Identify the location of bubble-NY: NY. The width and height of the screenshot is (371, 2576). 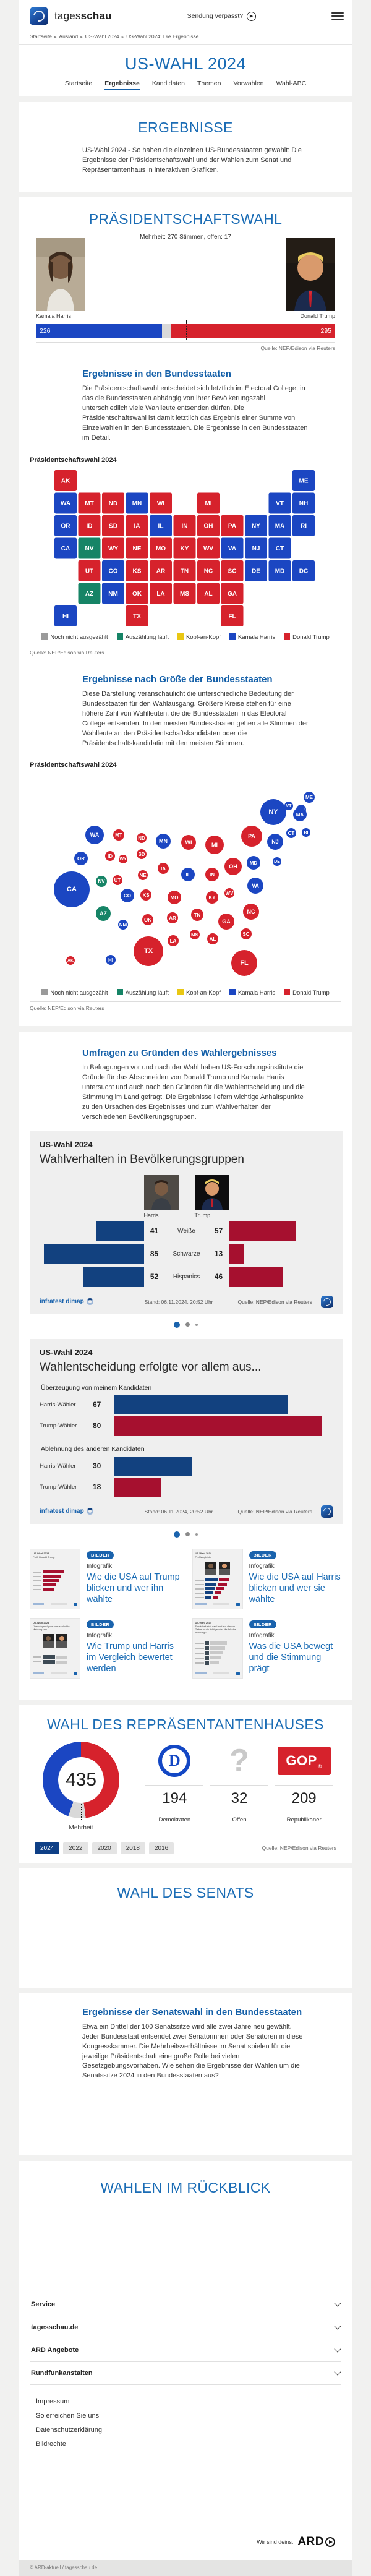
(273, 813).